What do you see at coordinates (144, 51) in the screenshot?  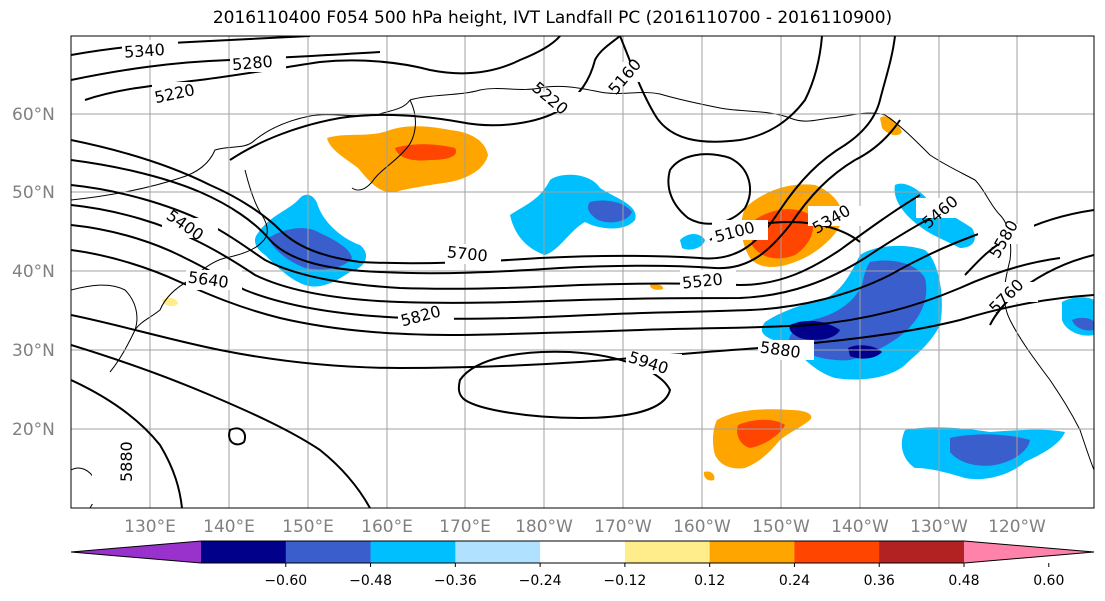 I see `contour-label: 5340` at bounding box center [144, 51].